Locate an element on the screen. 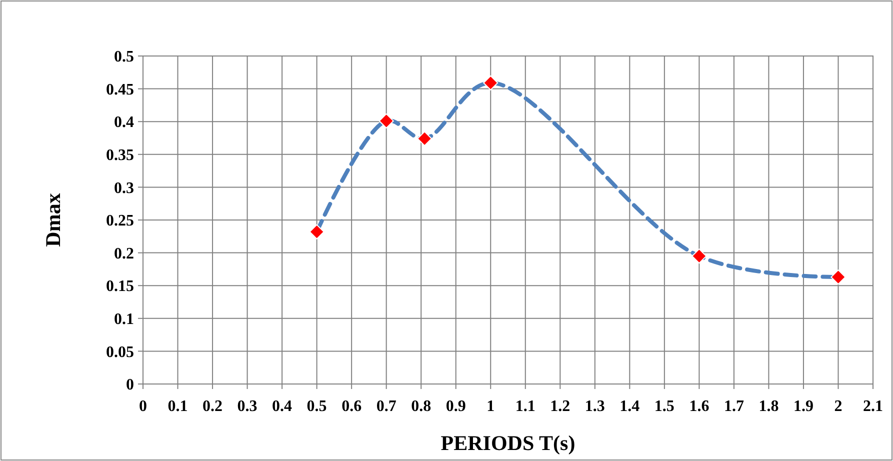 This screenshot has height=461, width=893. y-tick-label: 0.5 is located at coordinates (124, 57).